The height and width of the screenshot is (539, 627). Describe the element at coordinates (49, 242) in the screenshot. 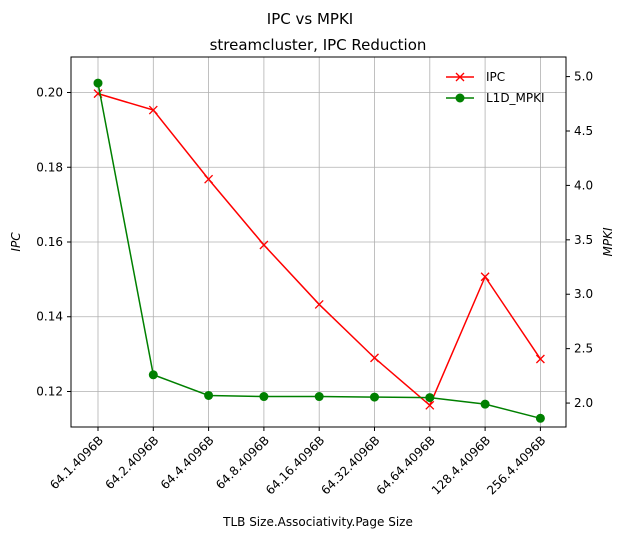

I see `y-left-tick-label: 0.16` at that location.